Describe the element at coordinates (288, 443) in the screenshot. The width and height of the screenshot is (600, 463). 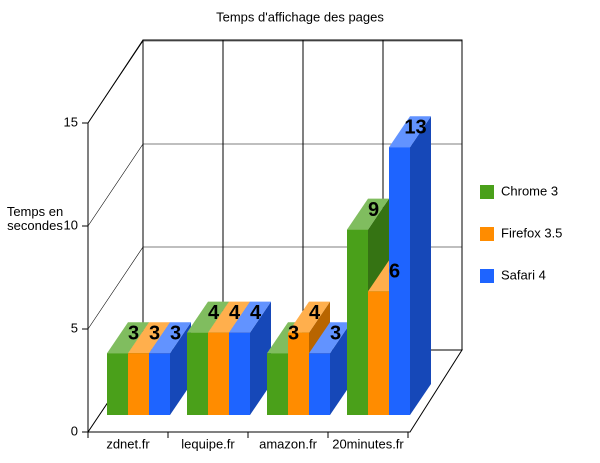
I see `x-tick-label: amazon.fr` at that location.